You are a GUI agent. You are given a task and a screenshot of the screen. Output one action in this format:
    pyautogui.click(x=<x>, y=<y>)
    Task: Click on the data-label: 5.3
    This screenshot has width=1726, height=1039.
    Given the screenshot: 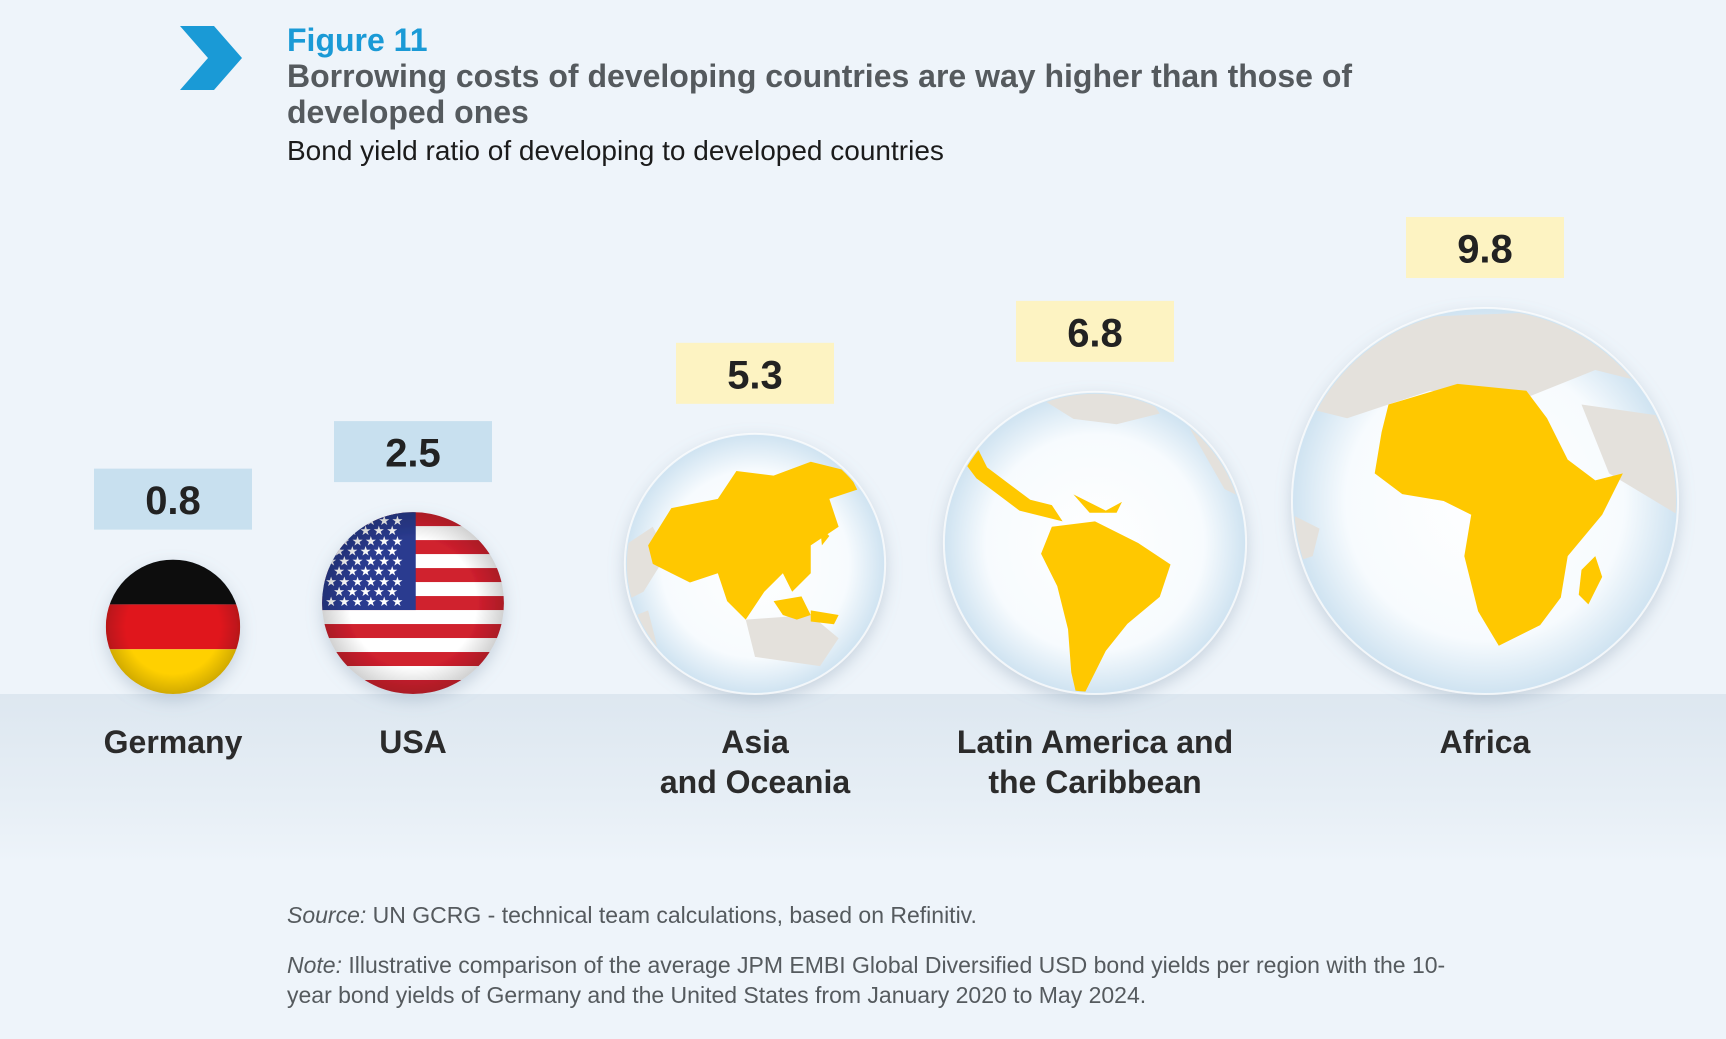 What is the action you would take?
    pyautogui.click(x=755, y=375)
    